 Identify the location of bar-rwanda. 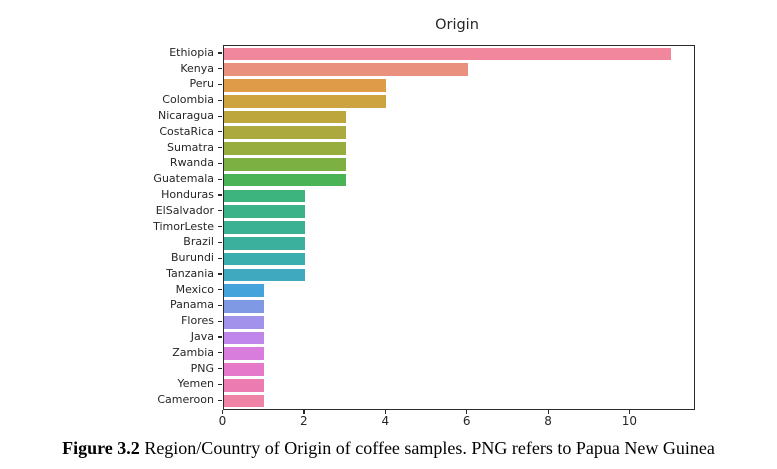
(284, 164).